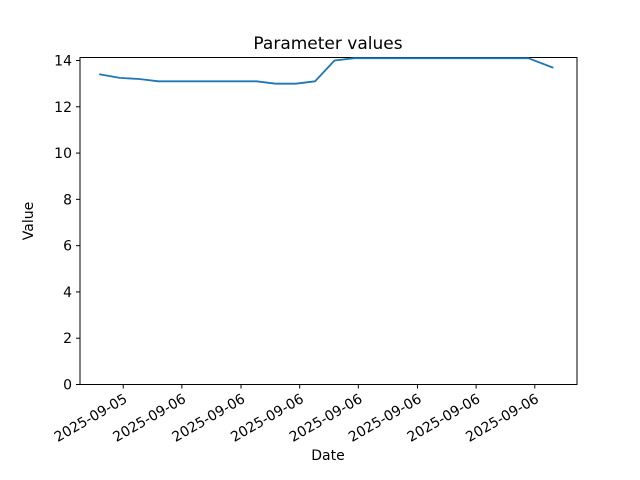 Image resolution: width=640 pixels, height=480 pixels. I want to click on x-axis-label: Date, so click(328, 456).